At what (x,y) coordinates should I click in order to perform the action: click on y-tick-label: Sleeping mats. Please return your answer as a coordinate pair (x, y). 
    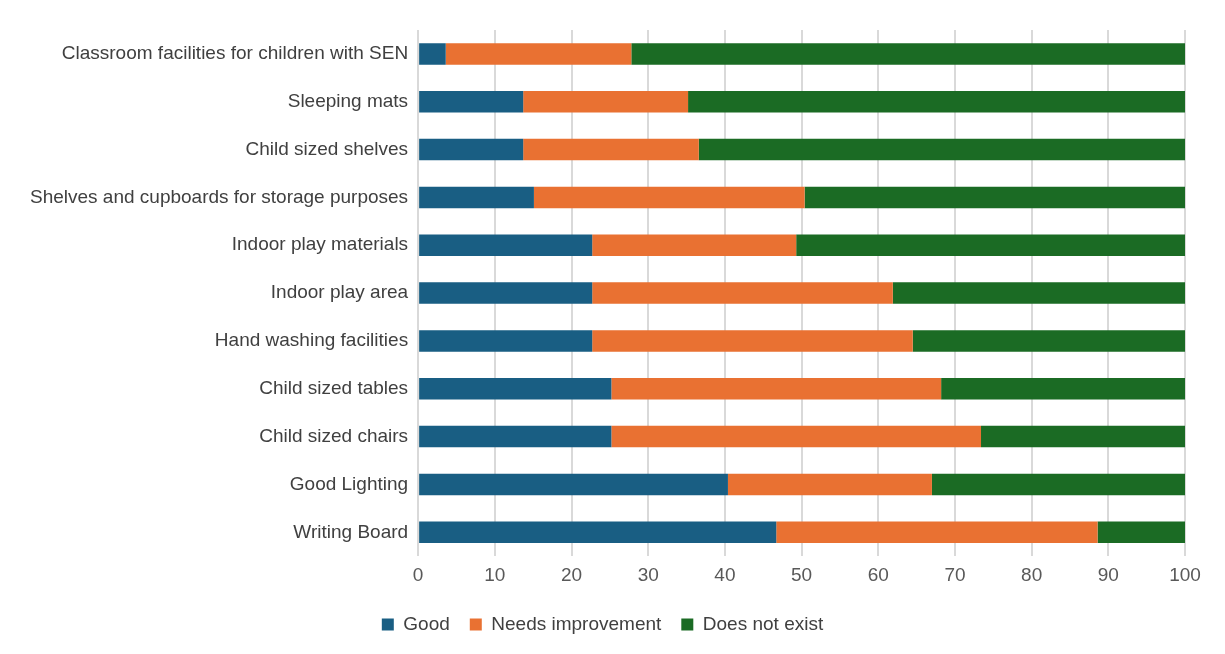
    Looking at the image, I should click on (348, 100).